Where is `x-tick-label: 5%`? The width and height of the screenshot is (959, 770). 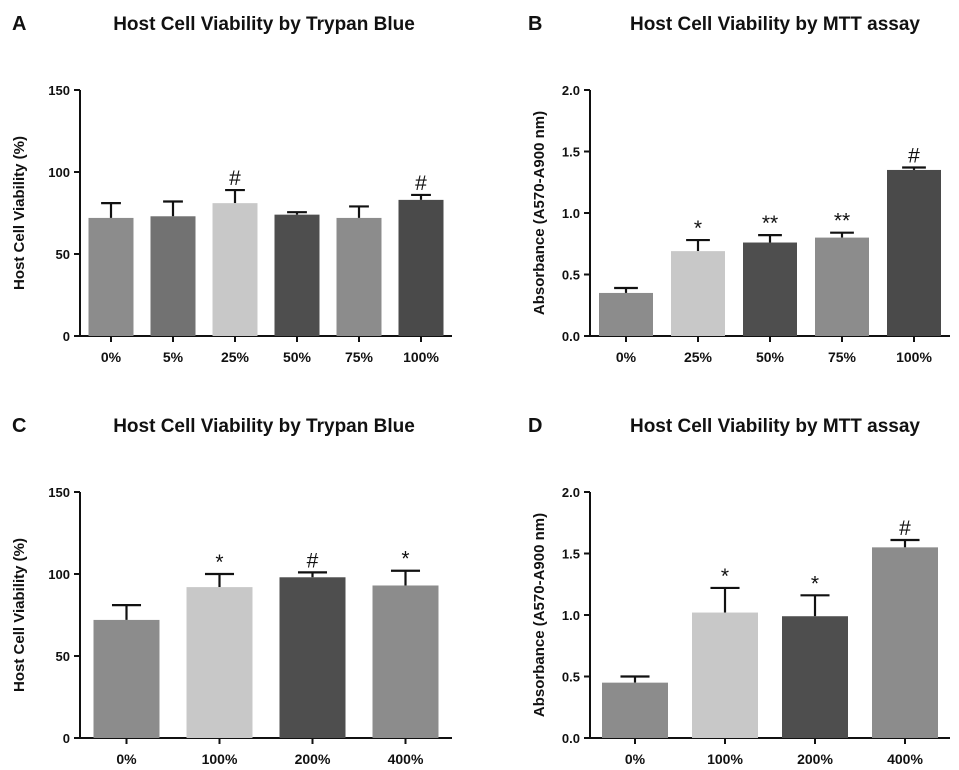
x-tick-label: 5% is located at coordinates (173, 357).